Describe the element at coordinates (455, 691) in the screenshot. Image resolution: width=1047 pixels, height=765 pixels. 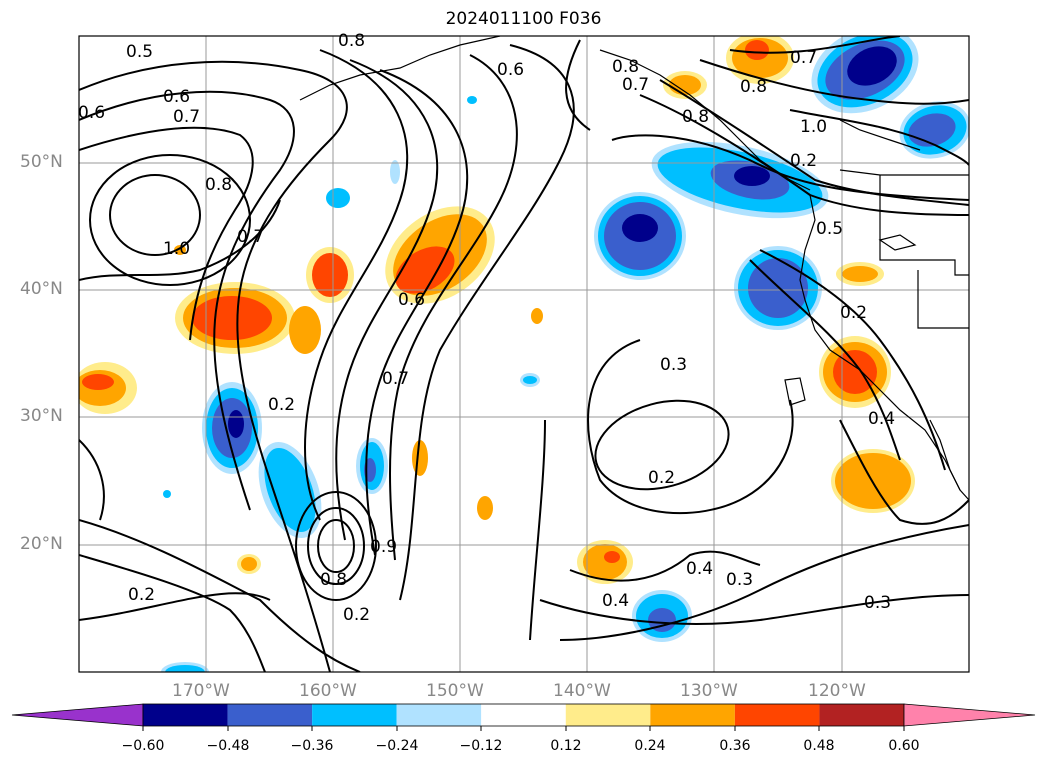
I see `lon-label-150w: 150°W` at that location.